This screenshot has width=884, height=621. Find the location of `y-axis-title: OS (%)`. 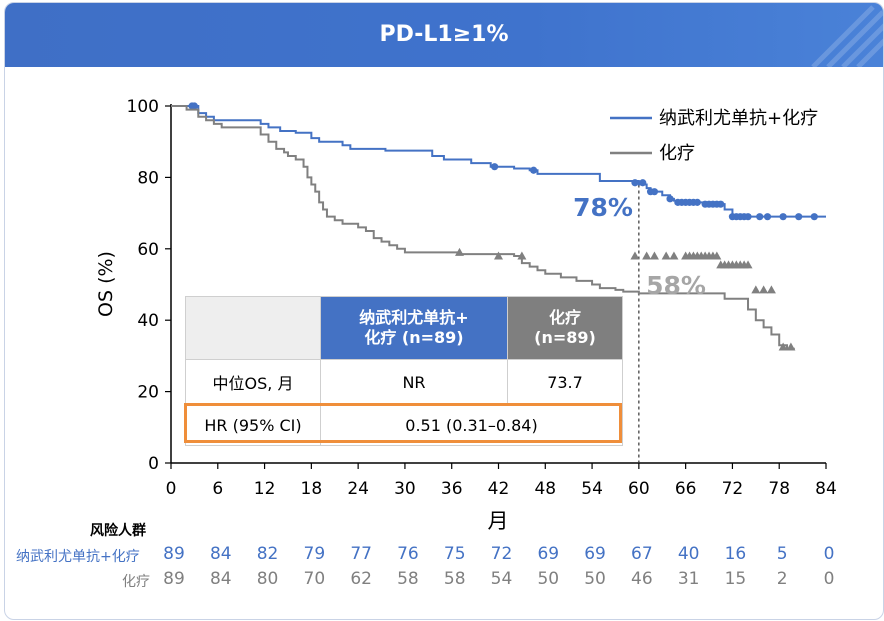

y-axis-title: OS (%) is located at coordinates (106, 284).